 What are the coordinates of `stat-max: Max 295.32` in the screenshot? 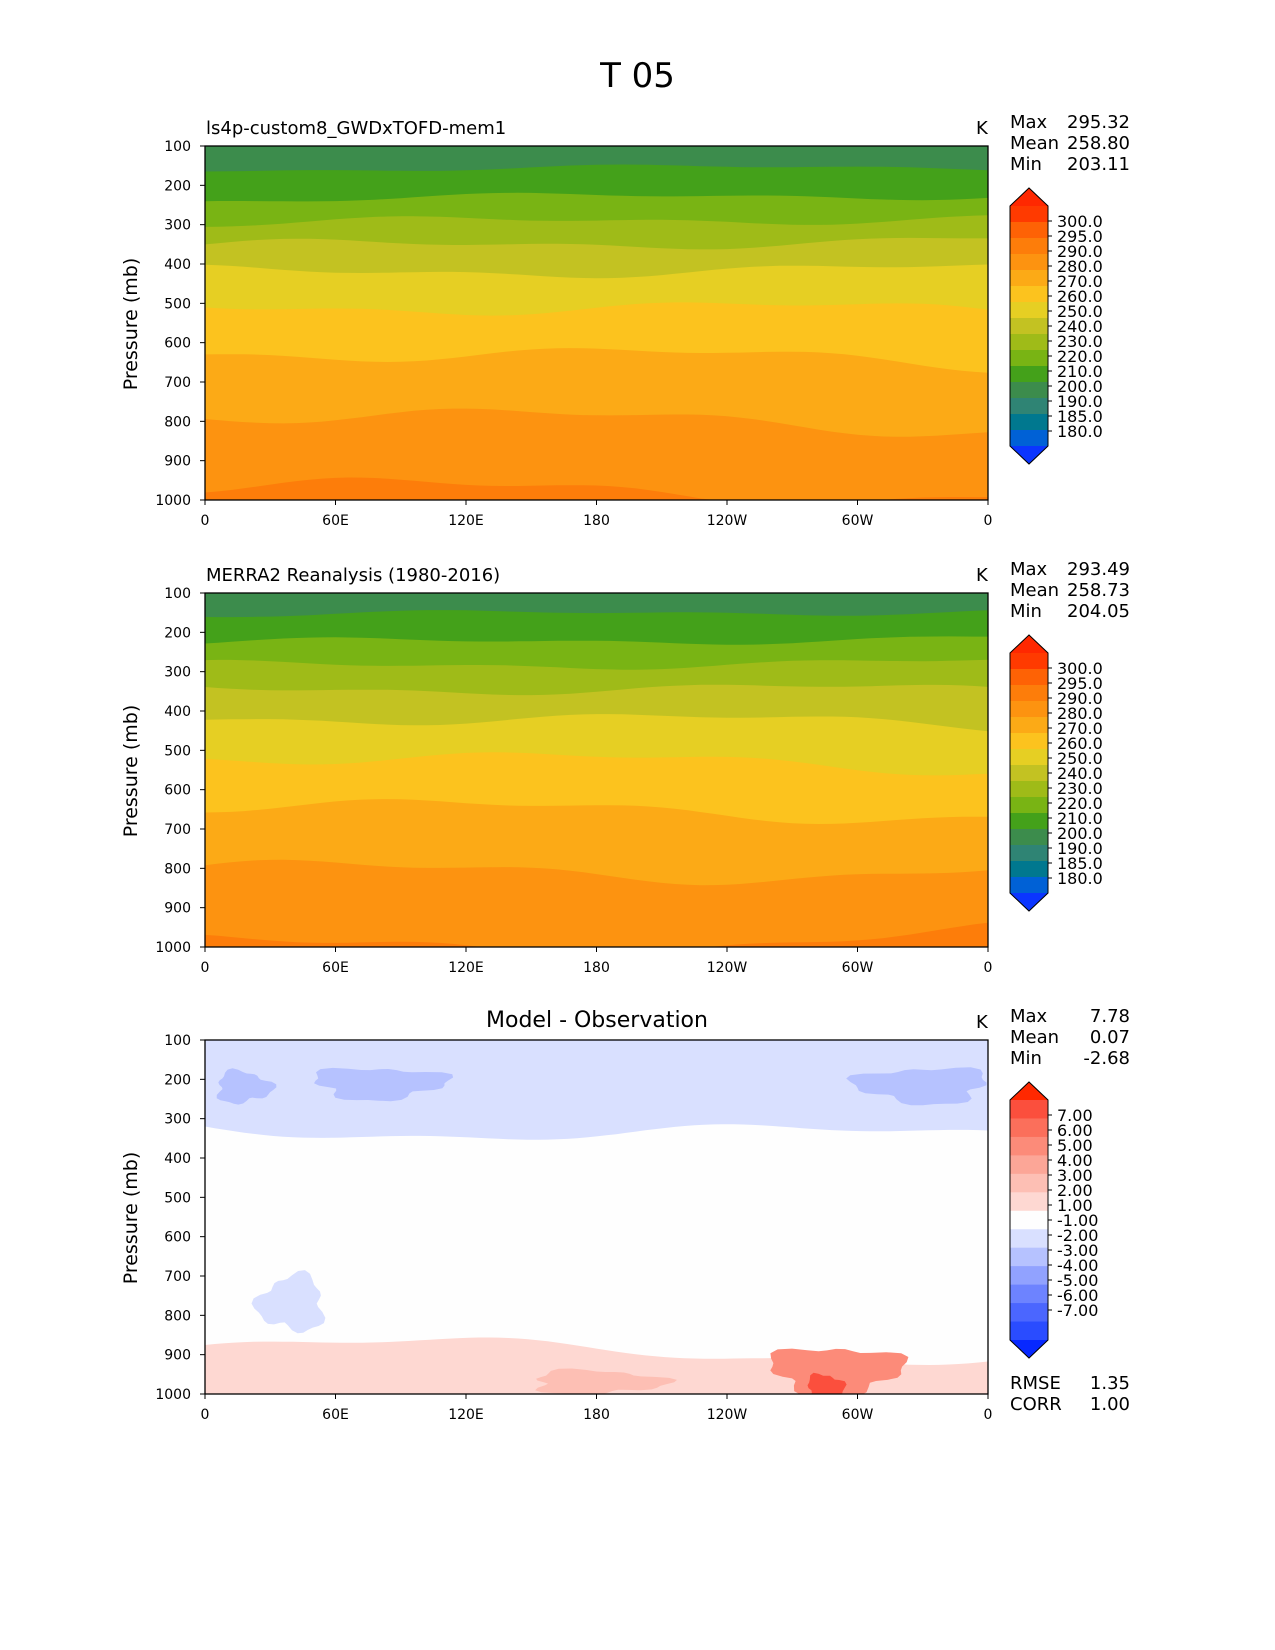 It's located at (1070, 122).